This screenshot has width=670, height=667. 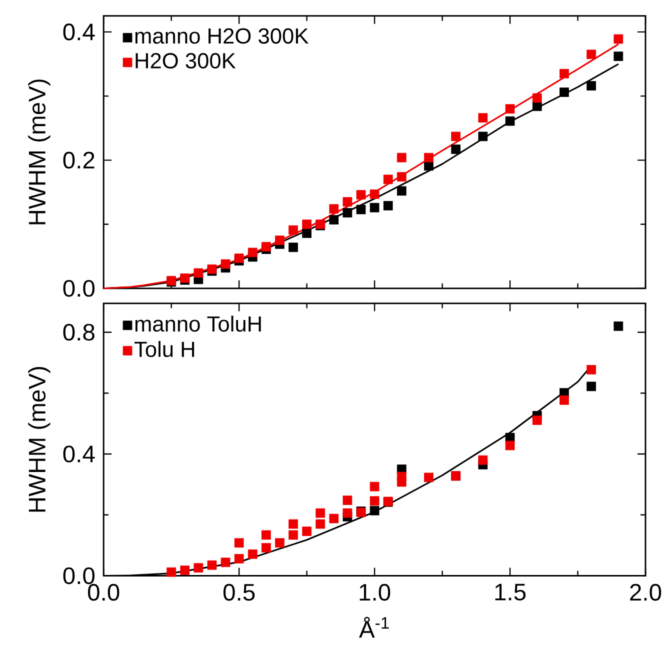 What do you see at coordinates (78, 332) in the screenshot?
I see `y-tick-label: 0.8` at bounding box center [78, 332].